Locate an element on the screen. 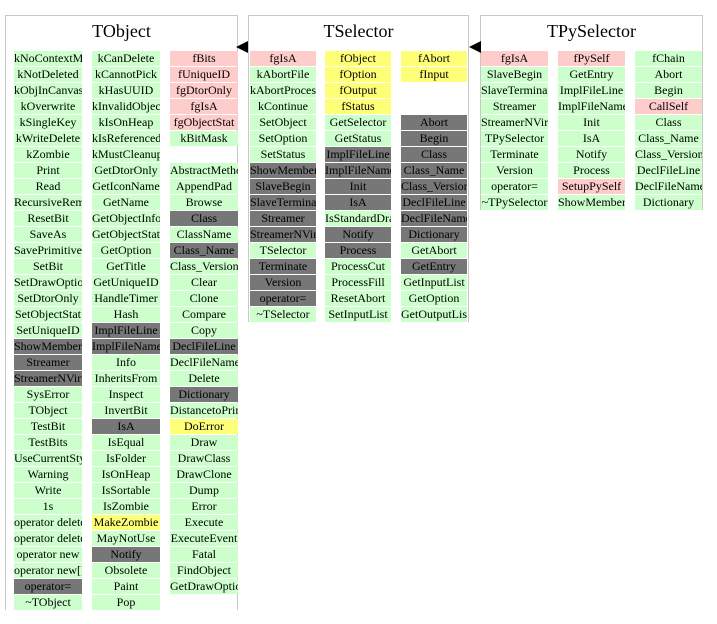 The width and height of the screenshot is (717, 624). member-cell: operator new[] is located at coordinates (48, 570).